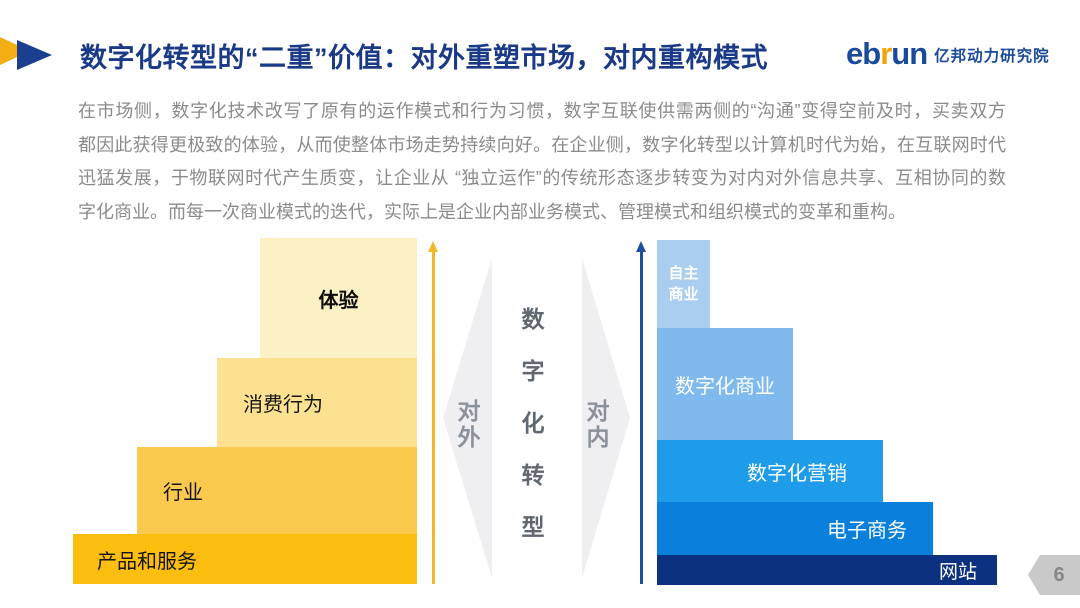 Image resolution: width=1080 pixels, height=608 pixels. What do you see at coordinates (533, 371) in the screenshot?
I see `transformation-char: 字` at bounding box center [533, 371].